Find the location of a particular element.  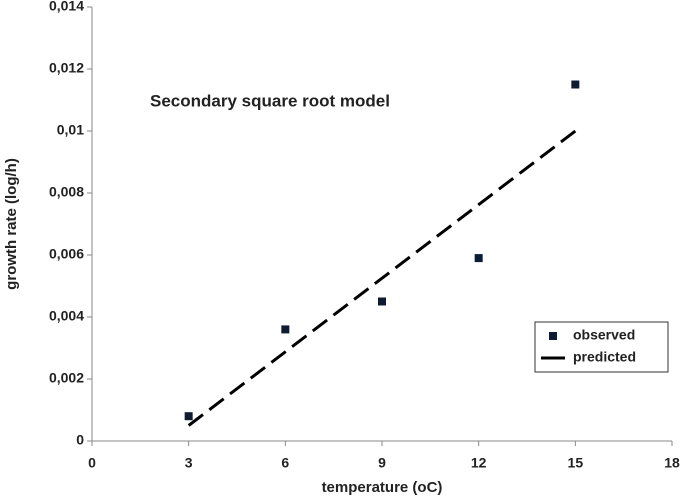

x-axis-label: temperature (oC) is located at coordinates (382, 487).